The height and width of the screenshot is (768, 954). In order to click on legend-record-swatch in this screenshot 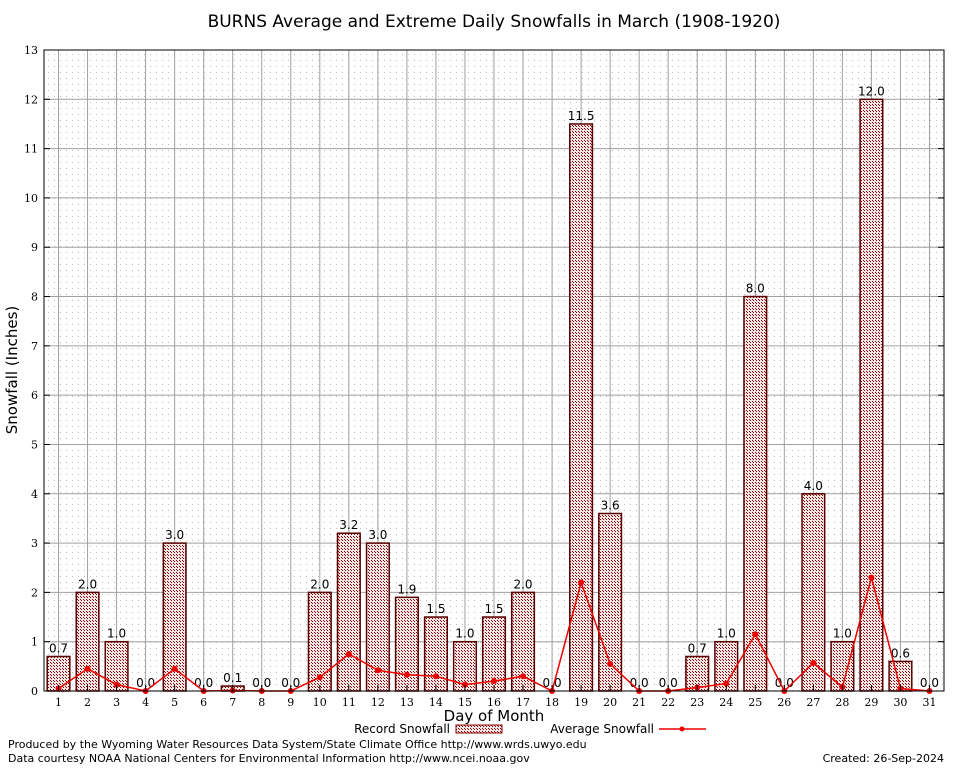, I will do `click(479, 729)`.